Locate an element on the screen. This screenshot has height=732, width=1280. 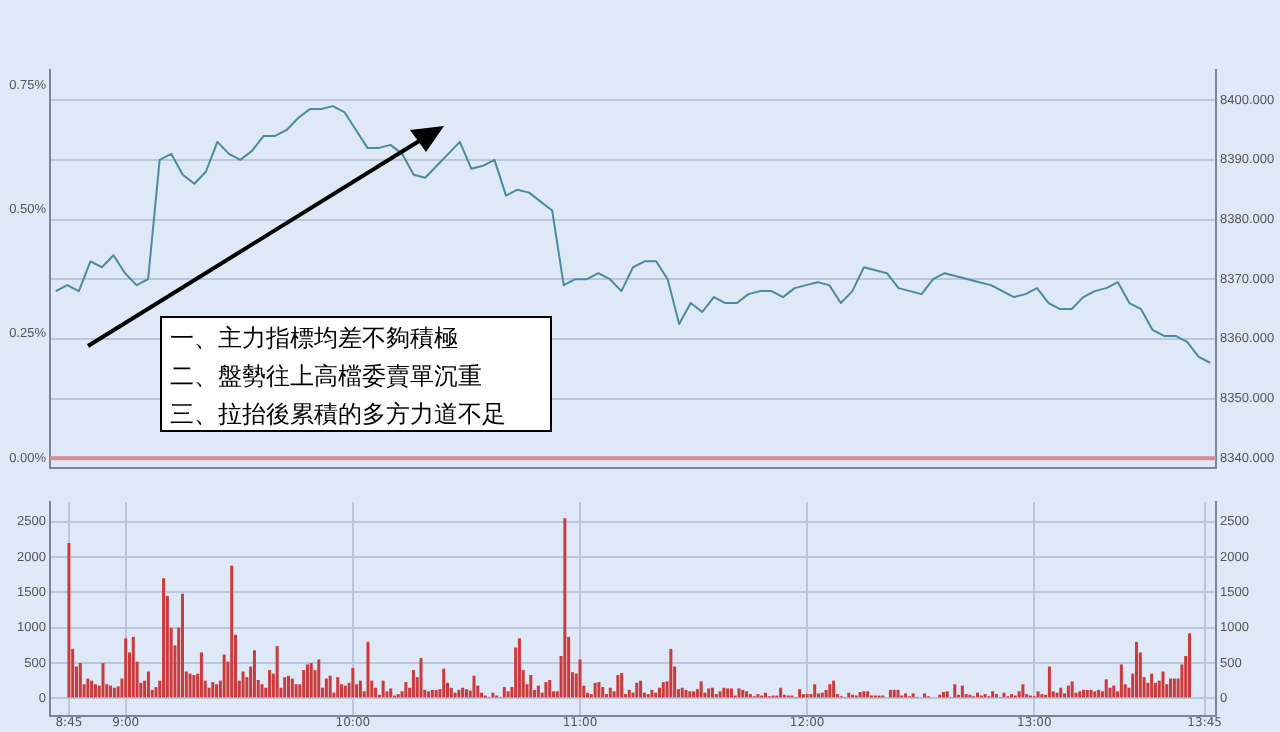
annotation: 一、主力指標均差不夠積極 is located at coordinates (315, 339).